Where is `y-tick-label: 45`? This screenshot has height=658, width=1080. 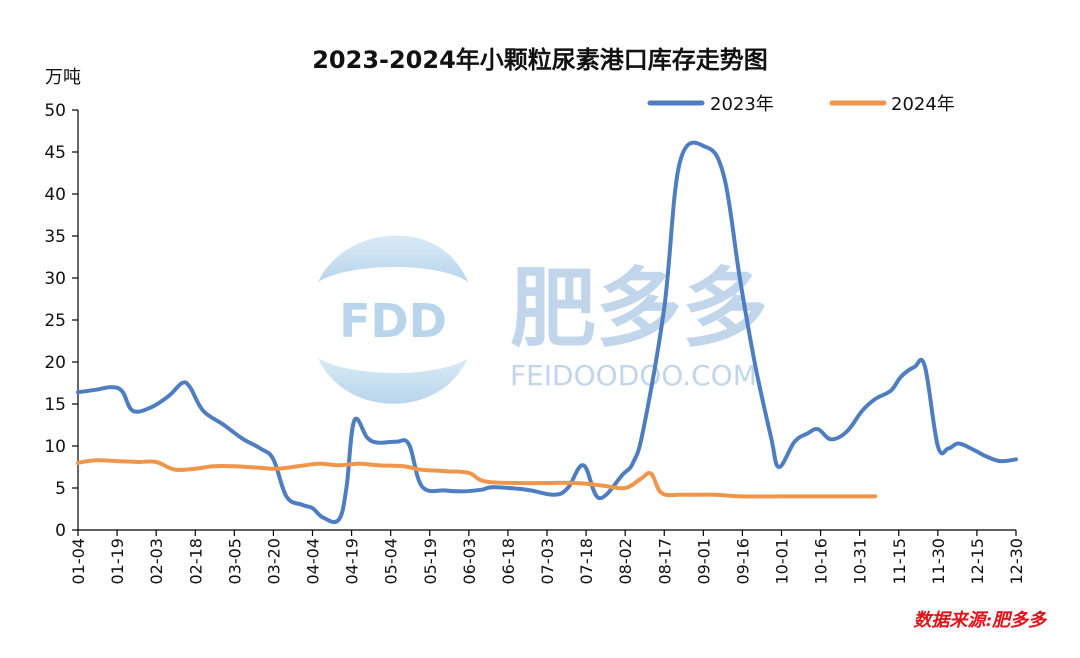 y-tick-label: 45 is located at coordinates (55, 153).